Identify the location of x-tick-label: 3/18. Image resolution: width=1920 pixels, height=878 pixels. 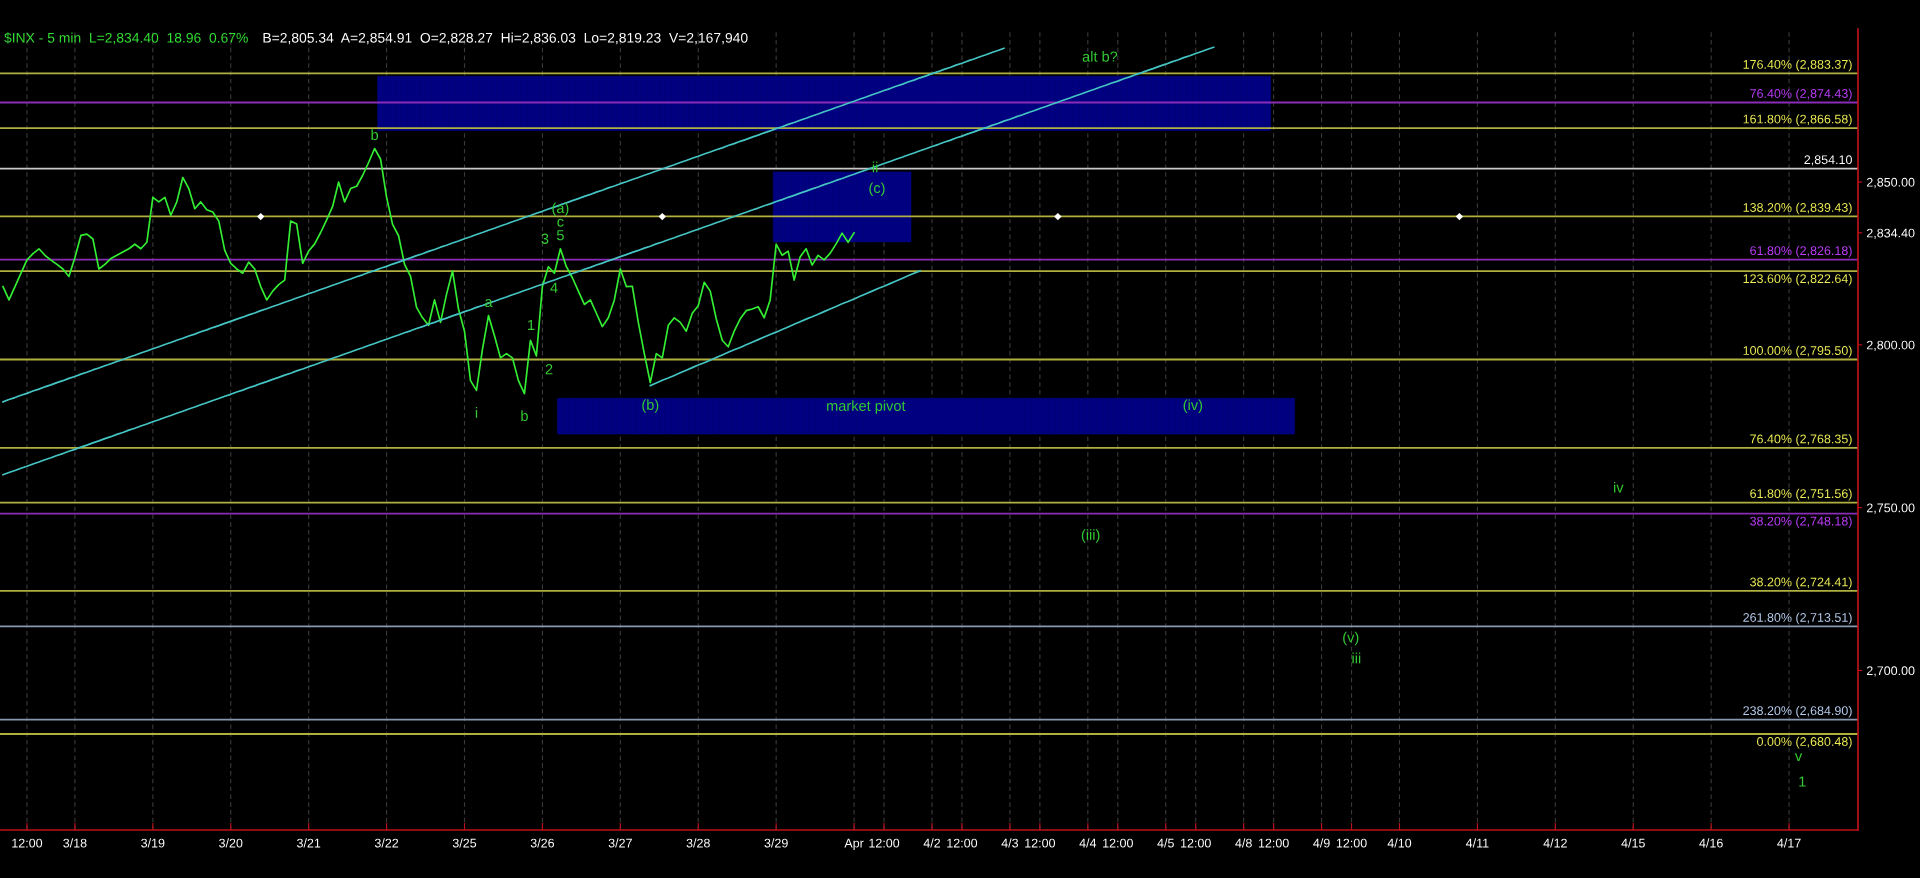
(75, 843).